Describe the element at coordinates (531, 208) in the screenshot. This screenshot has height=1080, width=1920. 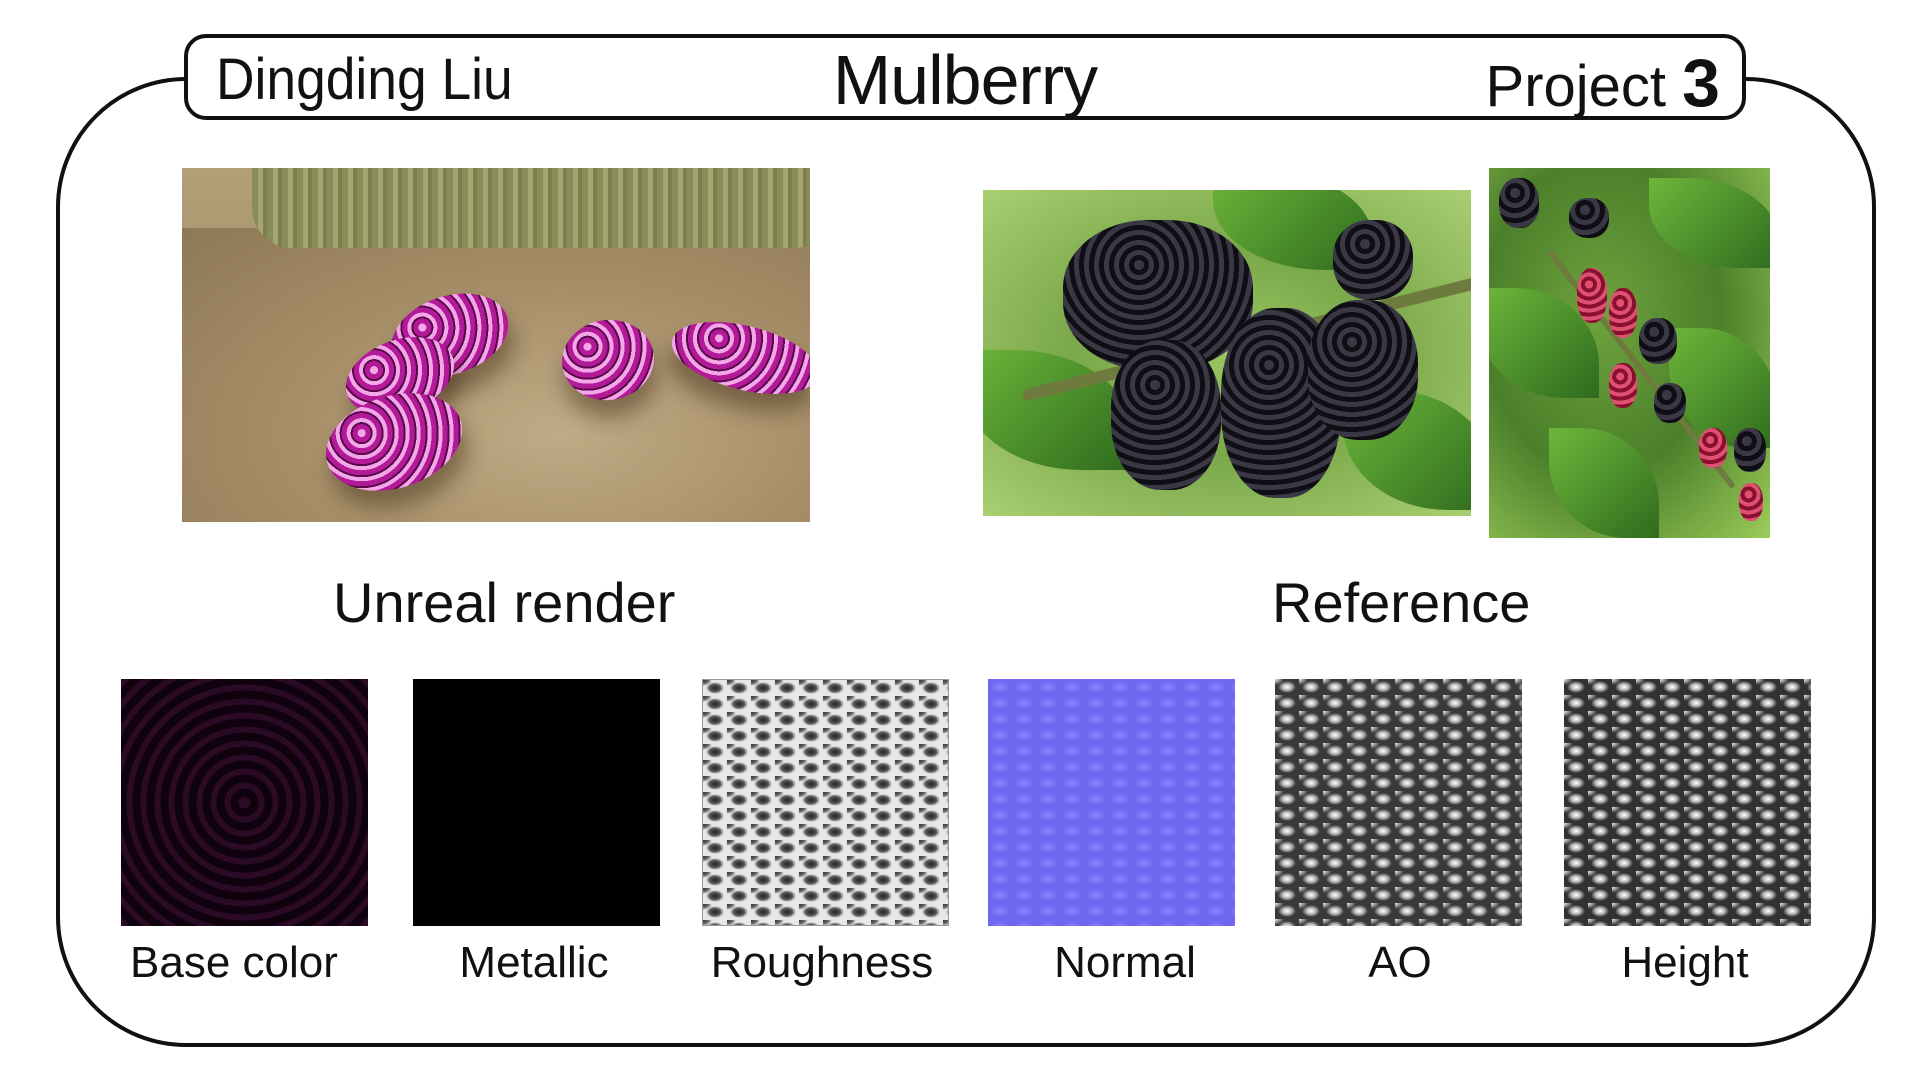
I see `render-wall` at that location.